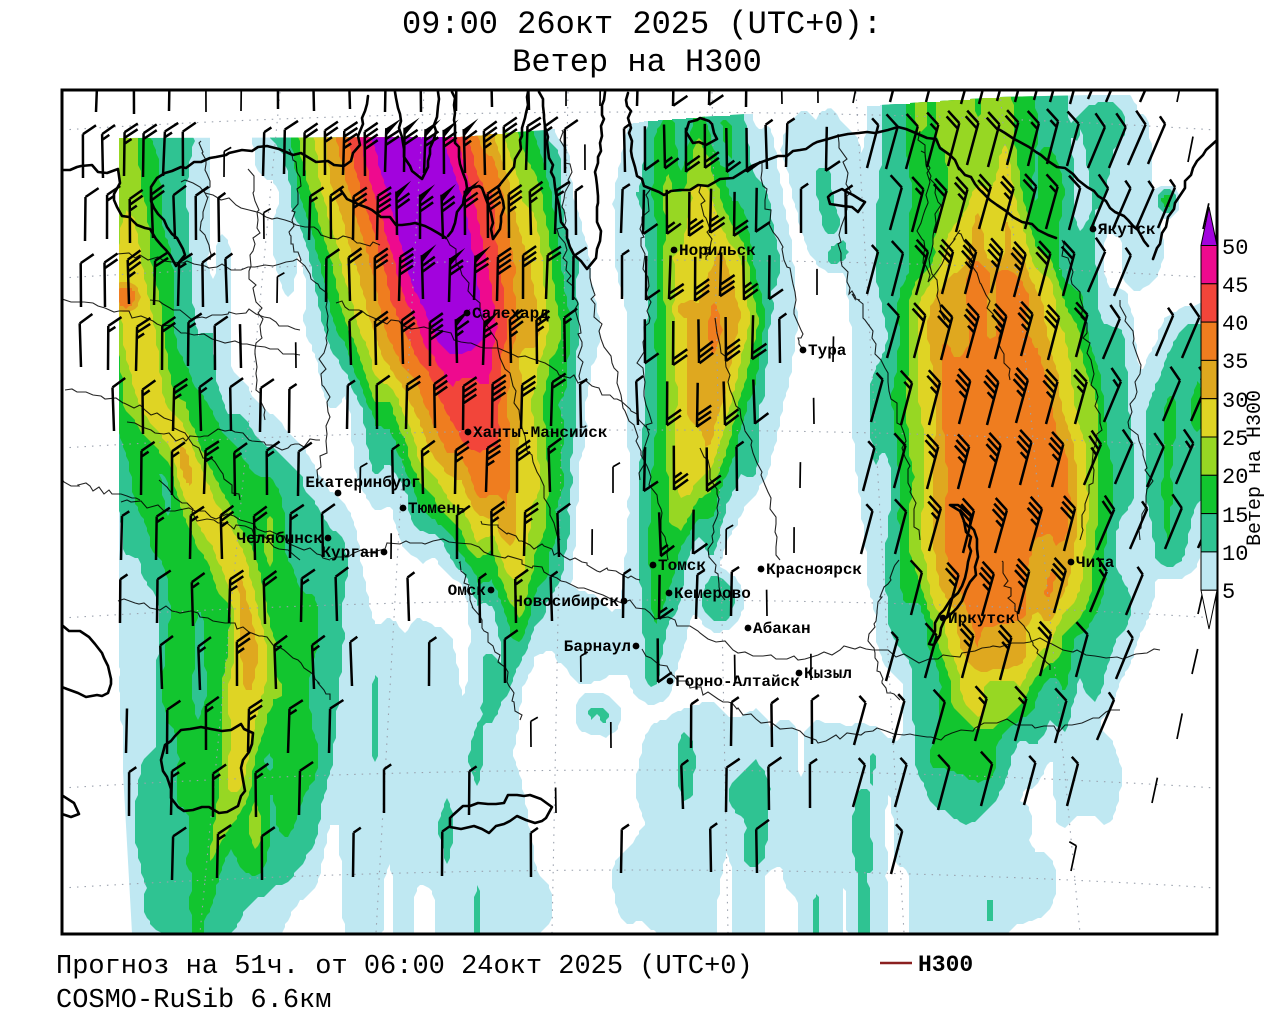  Describe the element at coordinates (566, 602) in the screenshot. I see `svg-text: Новосибирск` at that location.